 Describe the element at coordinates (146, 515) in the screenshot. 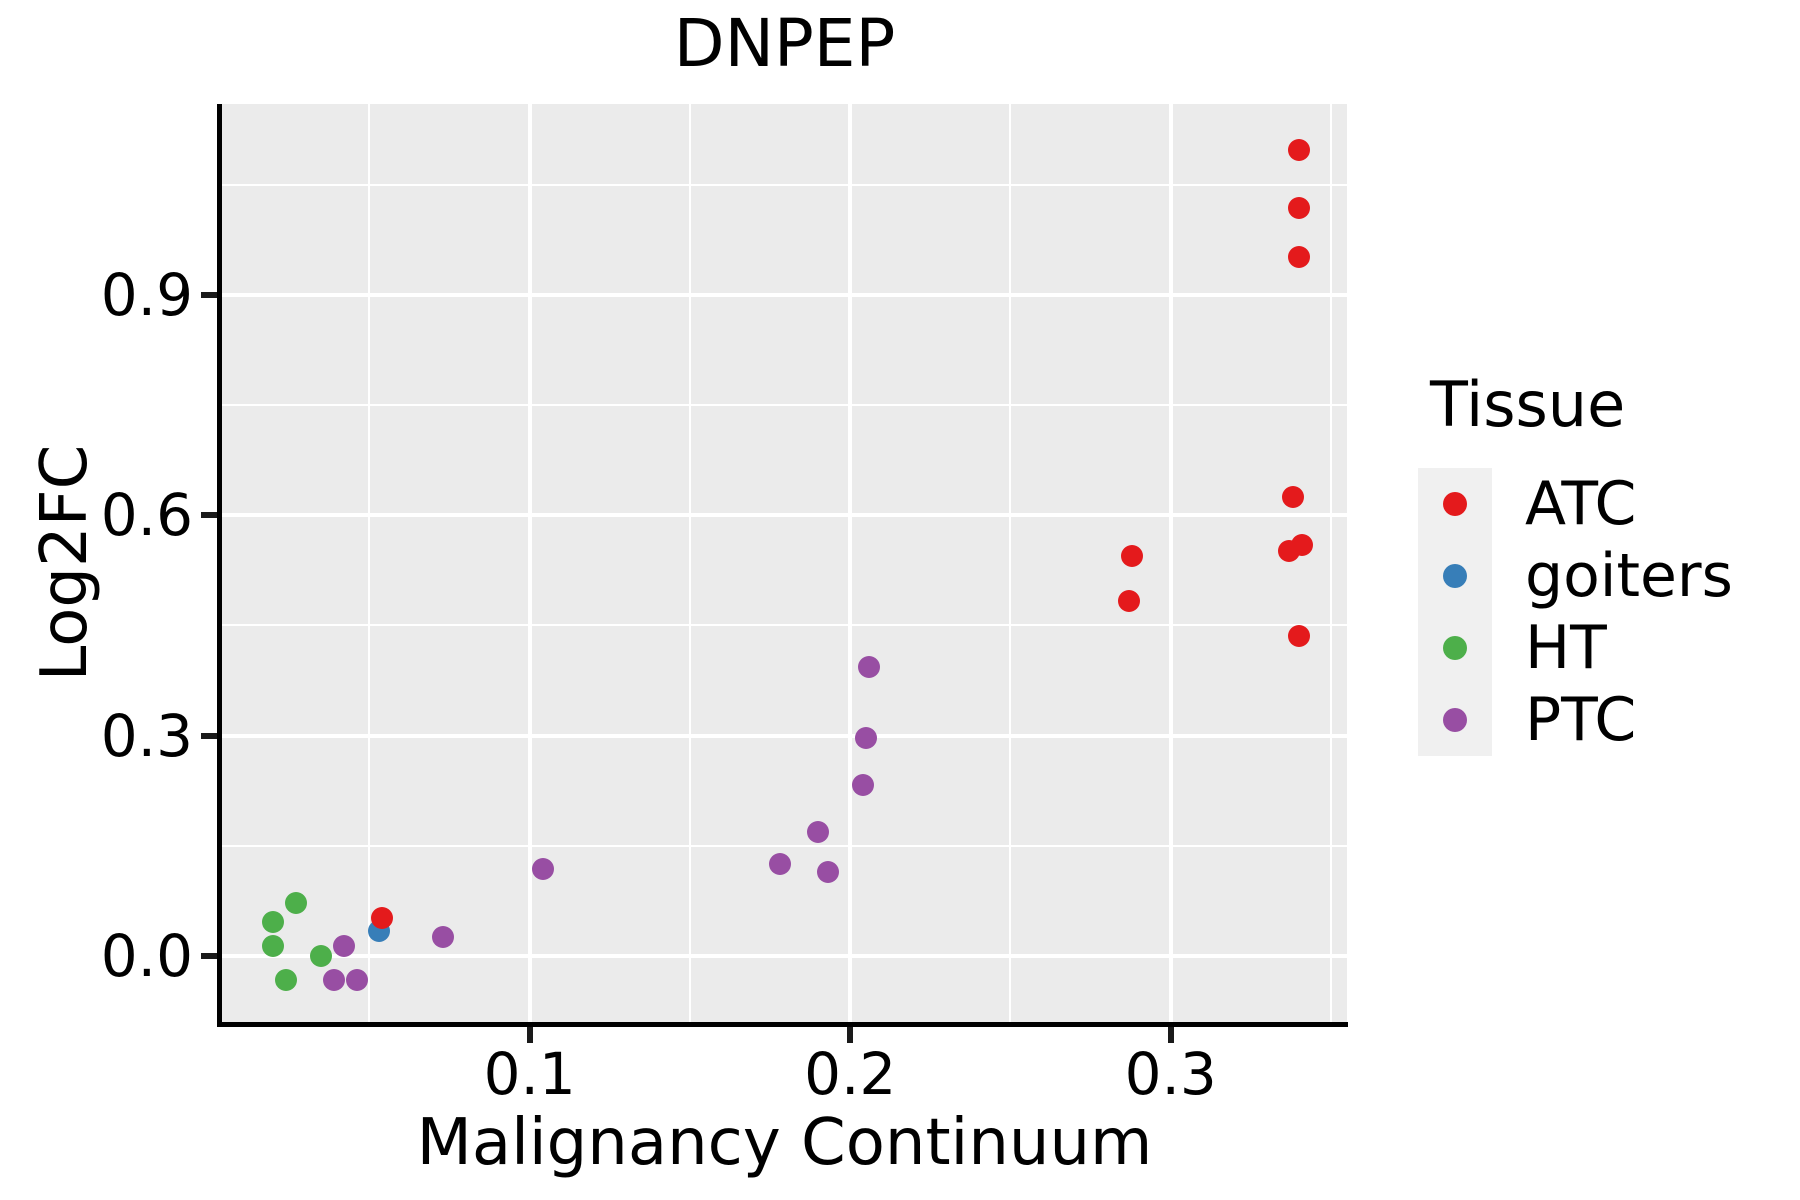

I see `y-tick-label: 0.6` at that location.